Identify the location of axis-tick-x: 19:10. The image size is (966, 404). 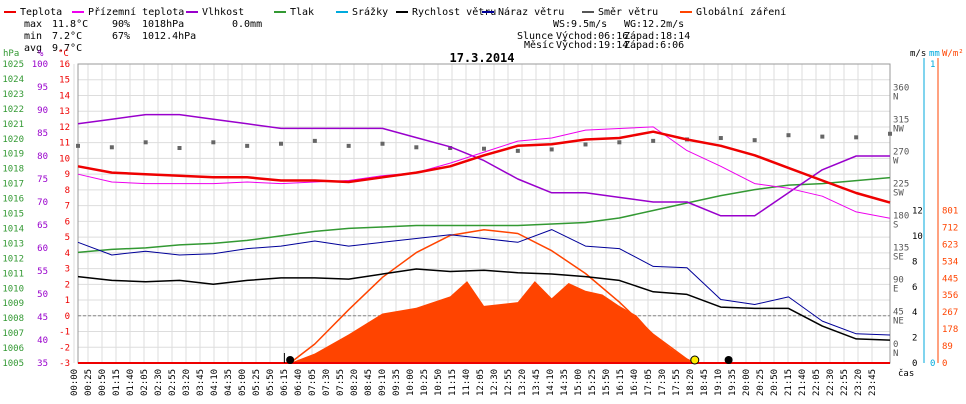
(719, 382).